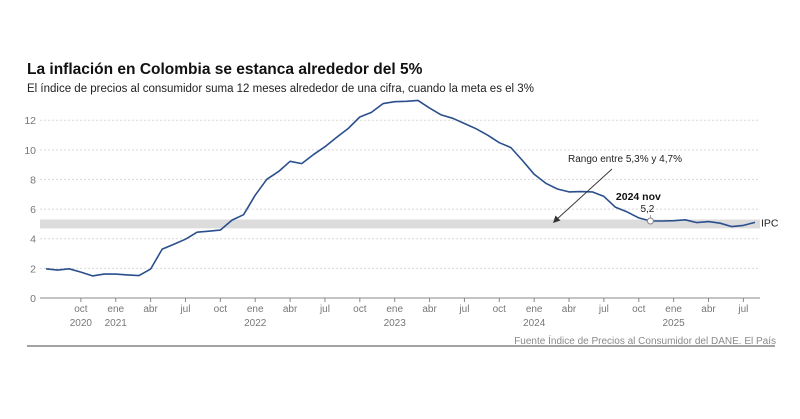 The width and height of the screenshot is (800, 419). What do you see at coordinates (647, 209) in the screenshot?
I see `point-annotation-value: 5,2` at bounding box center [647, 209].